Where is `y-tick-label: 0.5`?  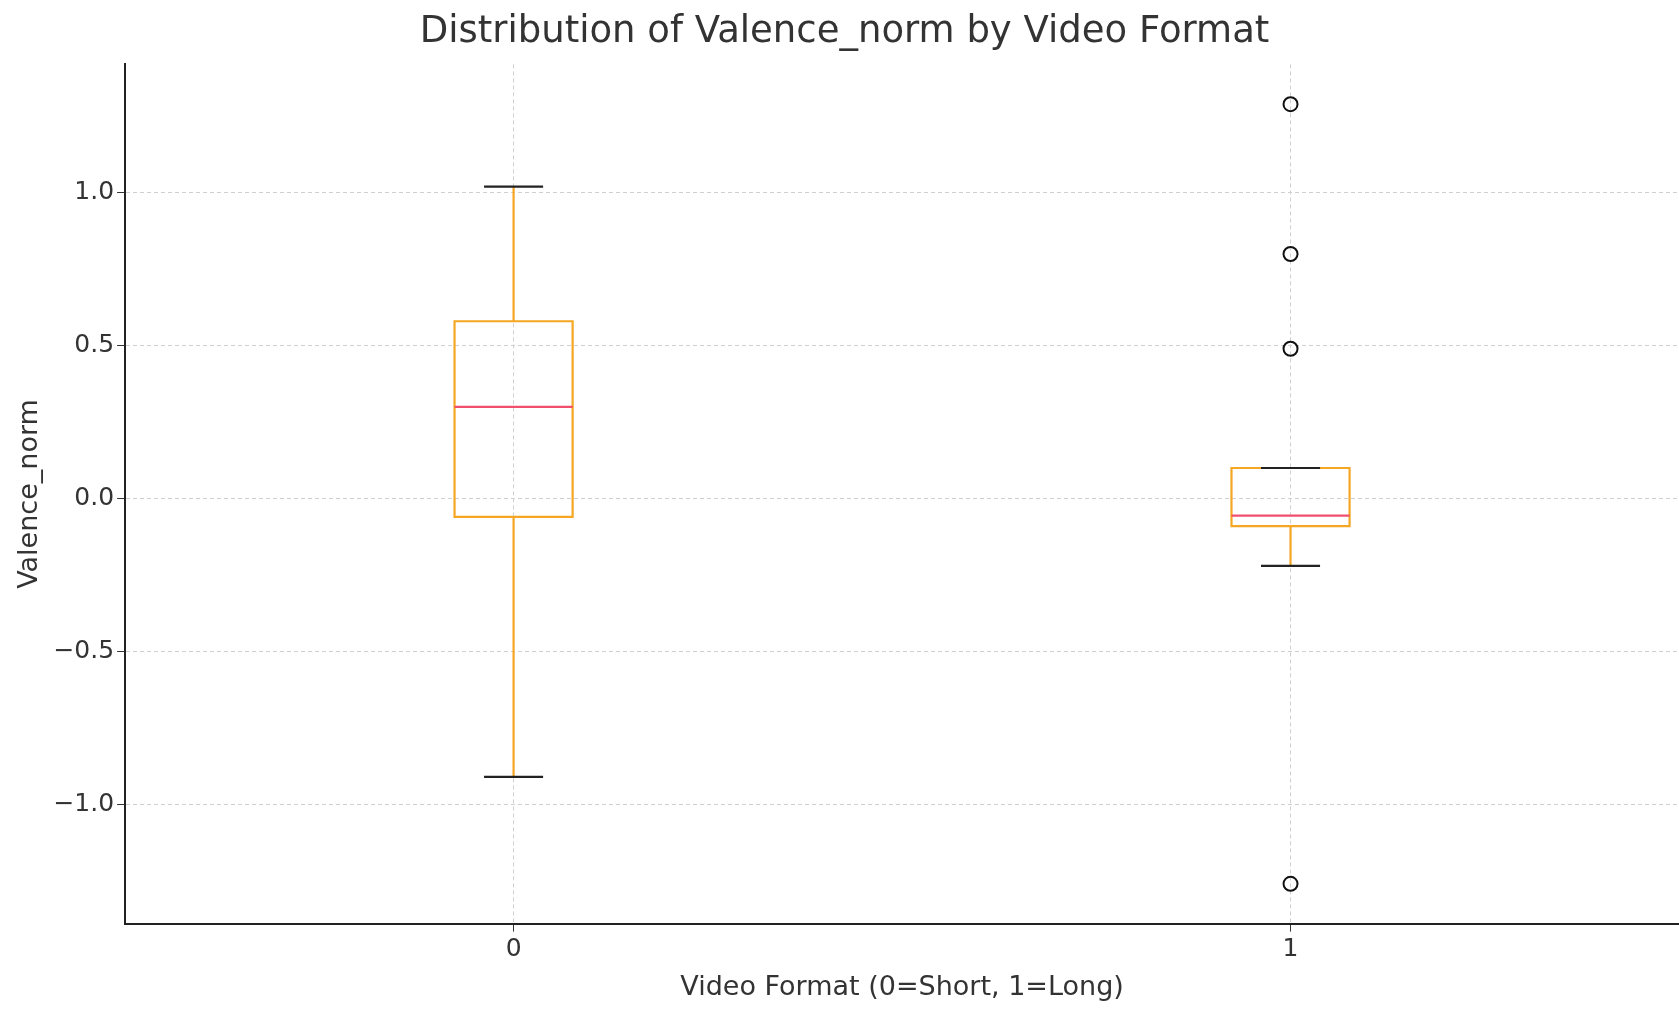
y-tick-label: 0.5 is located at coordinates (94, 344).